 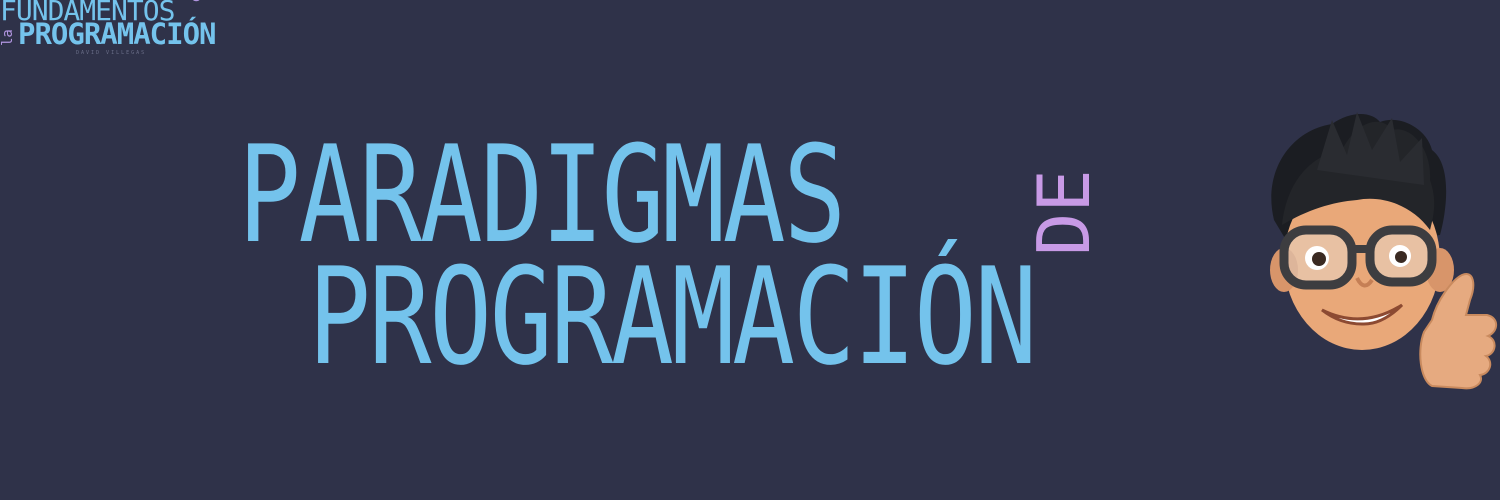 What do you see at coordinates (117, 34) in the screenshot?
I see `logo-line2: PROGRAMACIÓN` at bounding box center [117, 34].